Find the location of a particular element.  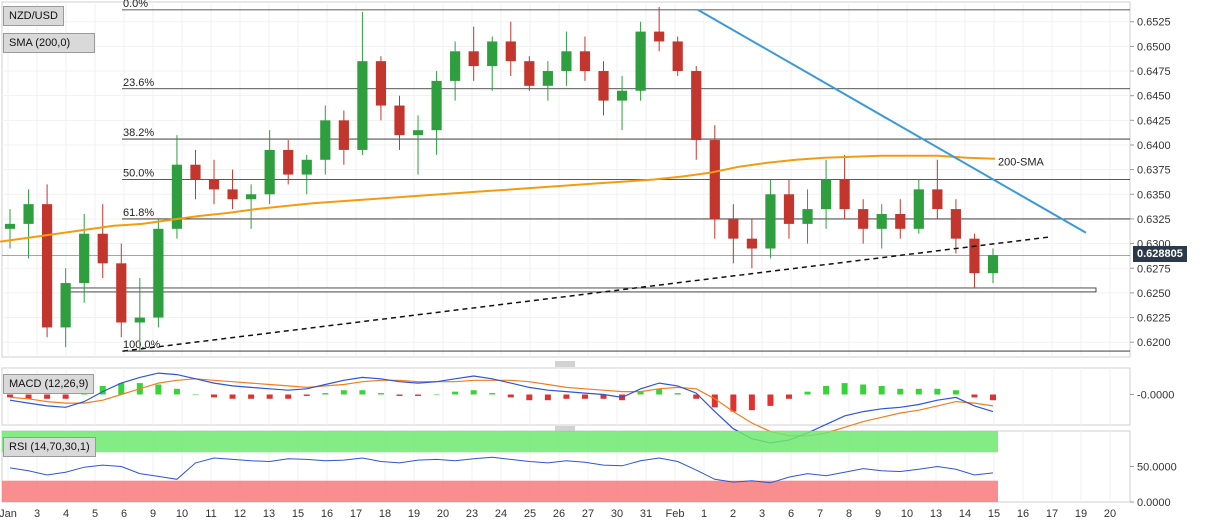

x-tick-label: 14 is located at coordinates (965, 514).